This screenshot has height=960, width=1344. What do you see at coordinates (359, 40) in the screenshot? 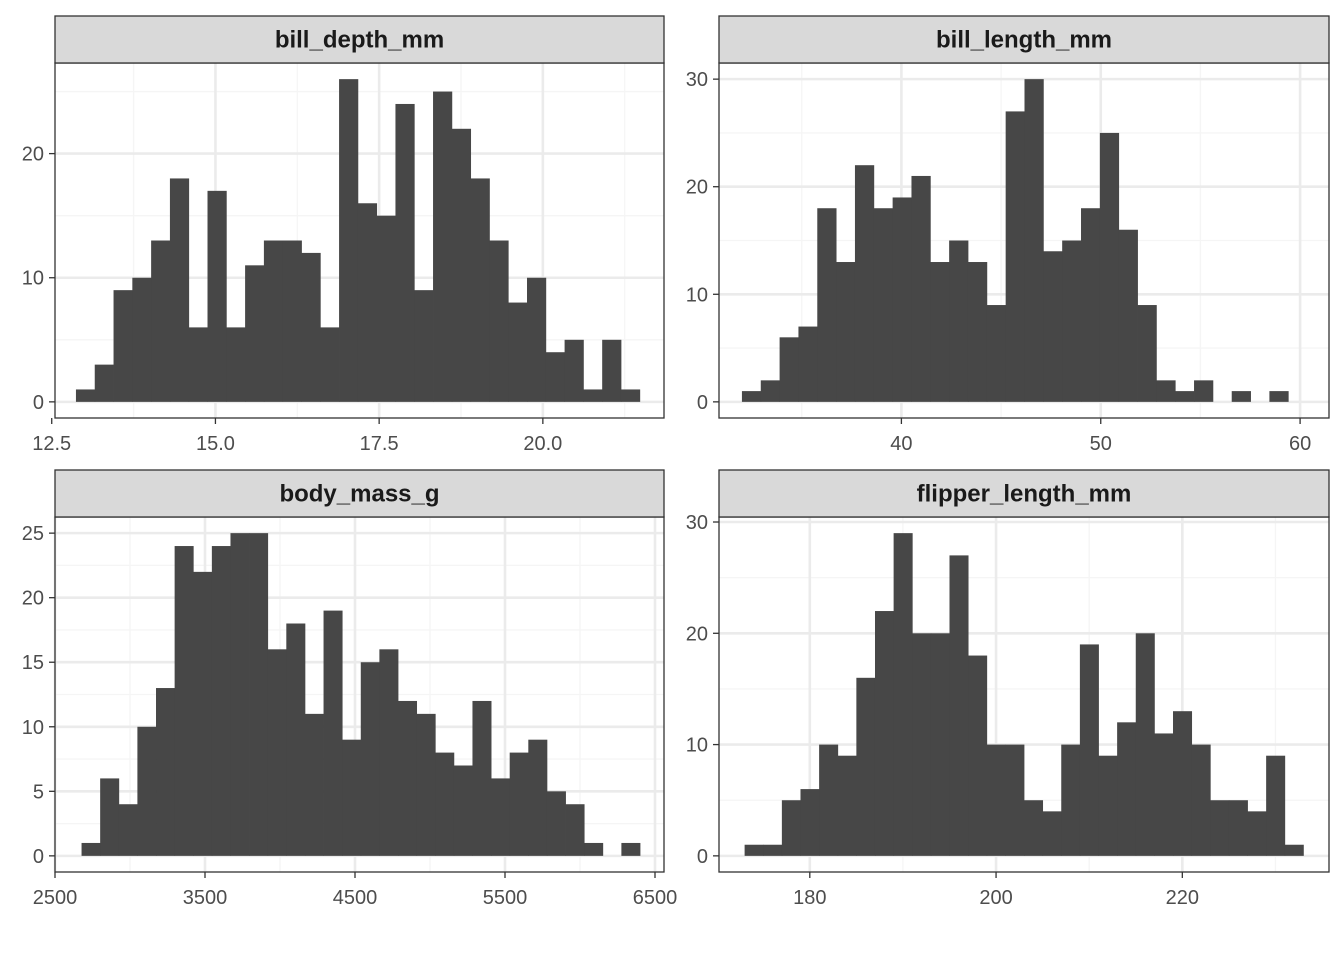
I see `facet-strip-label: bill_depth_mm` at bounding box center [359, 40].